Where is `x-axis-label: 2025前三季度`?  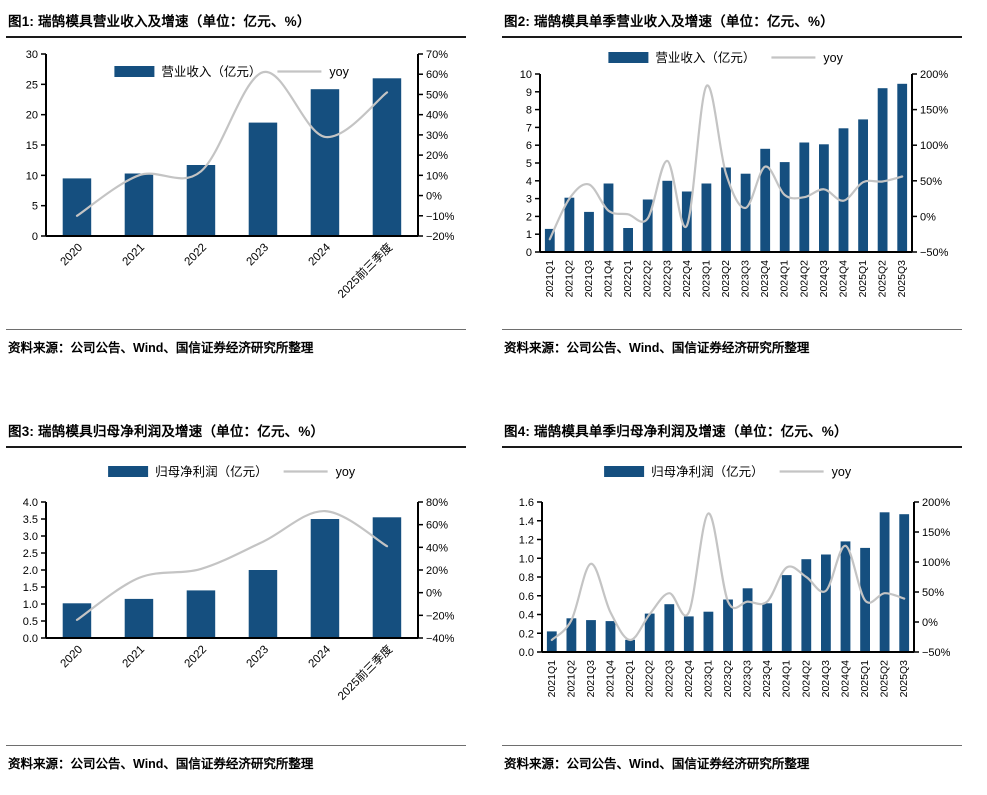 x-axis-label: 2025前三季度 is located at coordinates (365, 270).